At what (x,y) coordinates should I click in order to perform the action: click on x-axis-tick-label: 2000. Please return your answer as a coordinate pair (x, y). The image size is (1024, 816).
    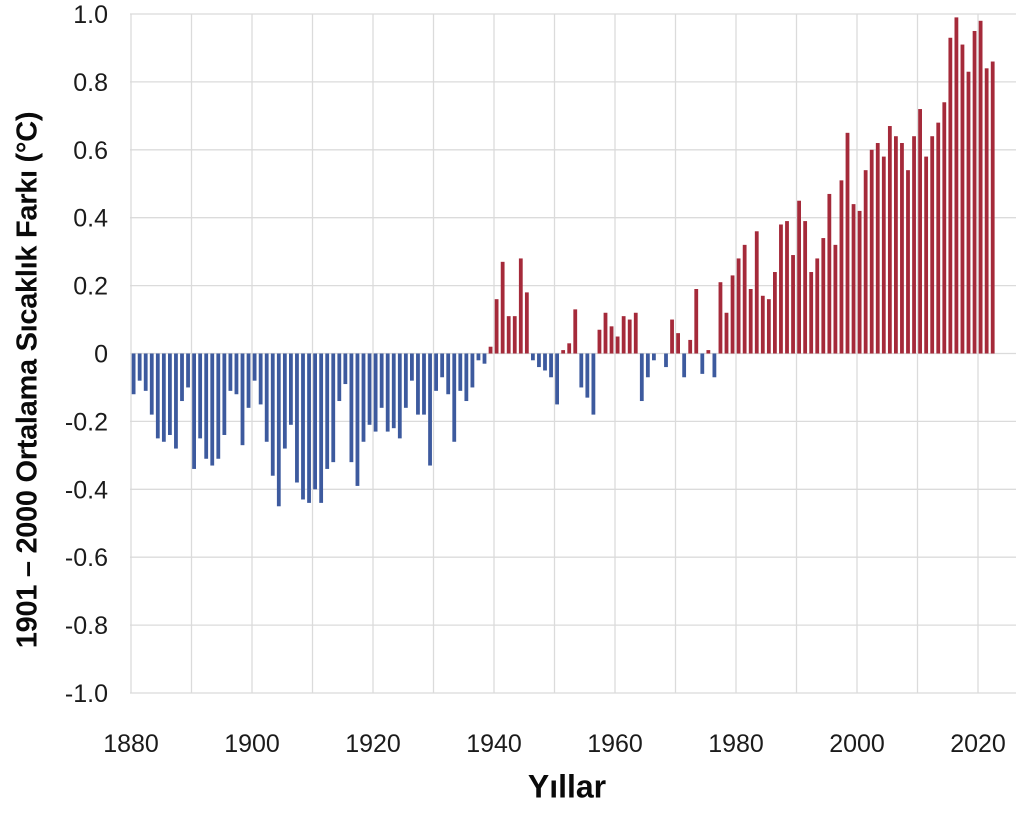
    Looking at the image, I should click on (857, 744).